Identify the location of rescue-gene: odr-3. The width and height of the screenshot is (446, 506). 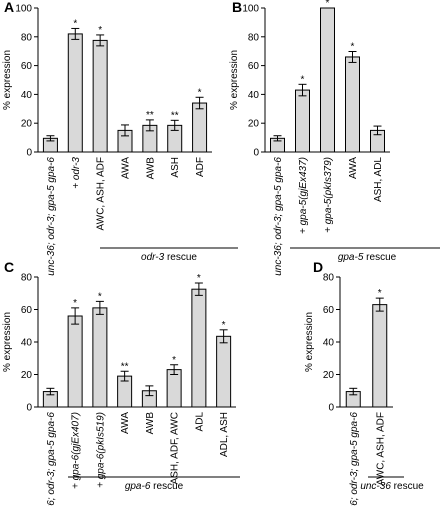
(153, 257).